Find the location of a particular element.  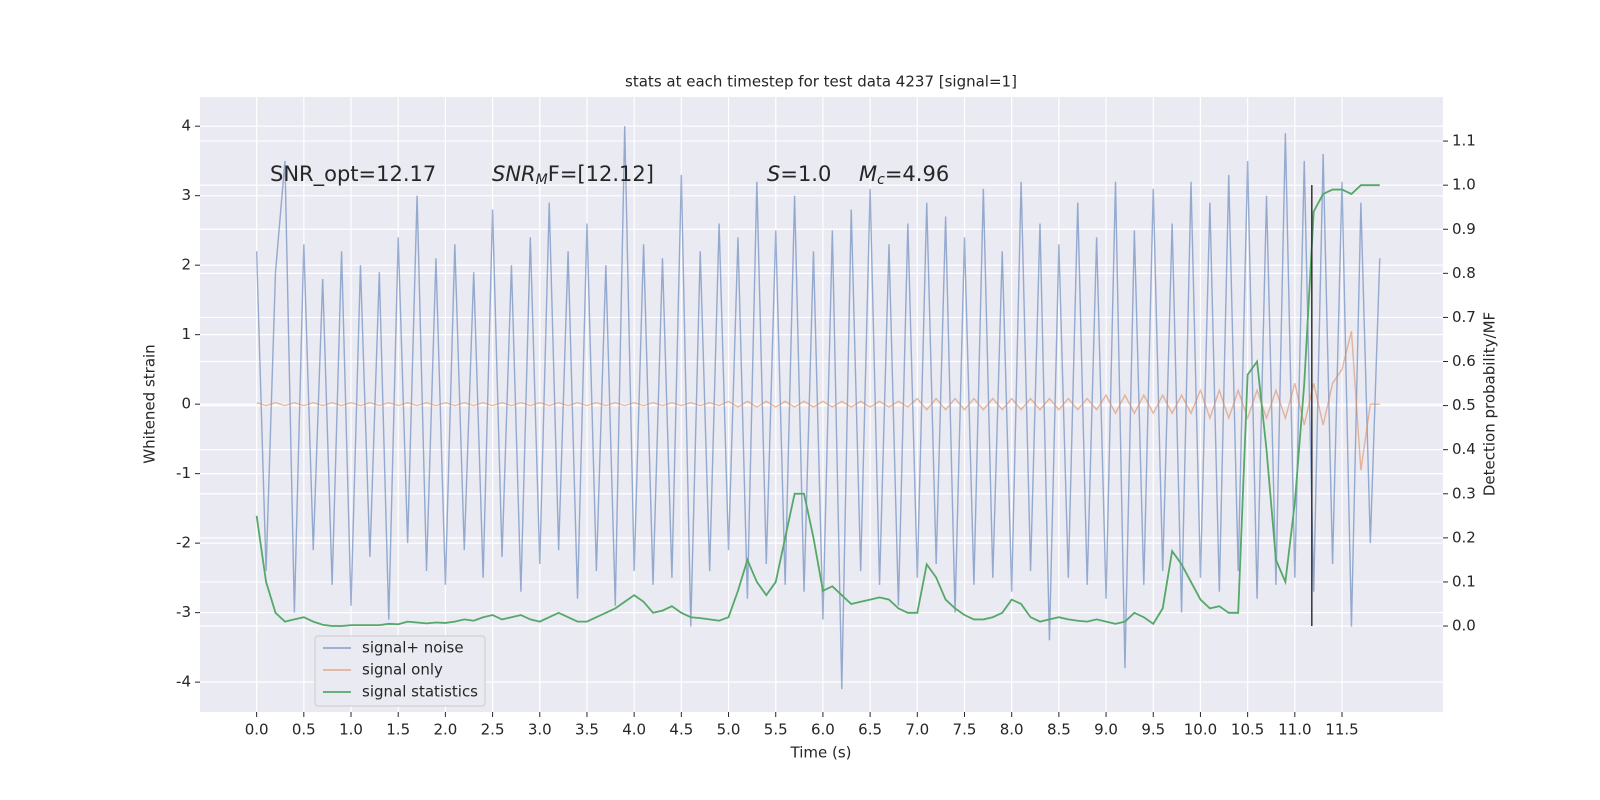

legend-label: signal only is located at coordinates (402, 670).